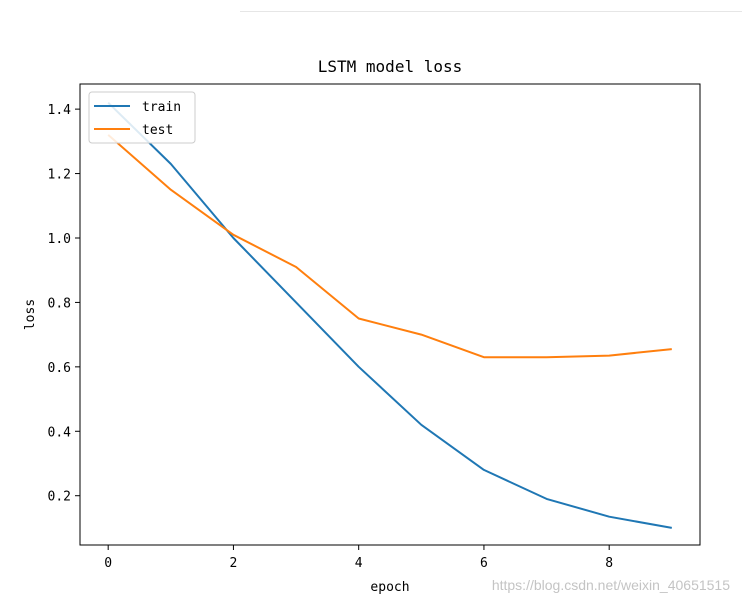 The height and width of the screenshot is (603, 742). I want to click on x-axis-label: epoch, so click(389, 587).